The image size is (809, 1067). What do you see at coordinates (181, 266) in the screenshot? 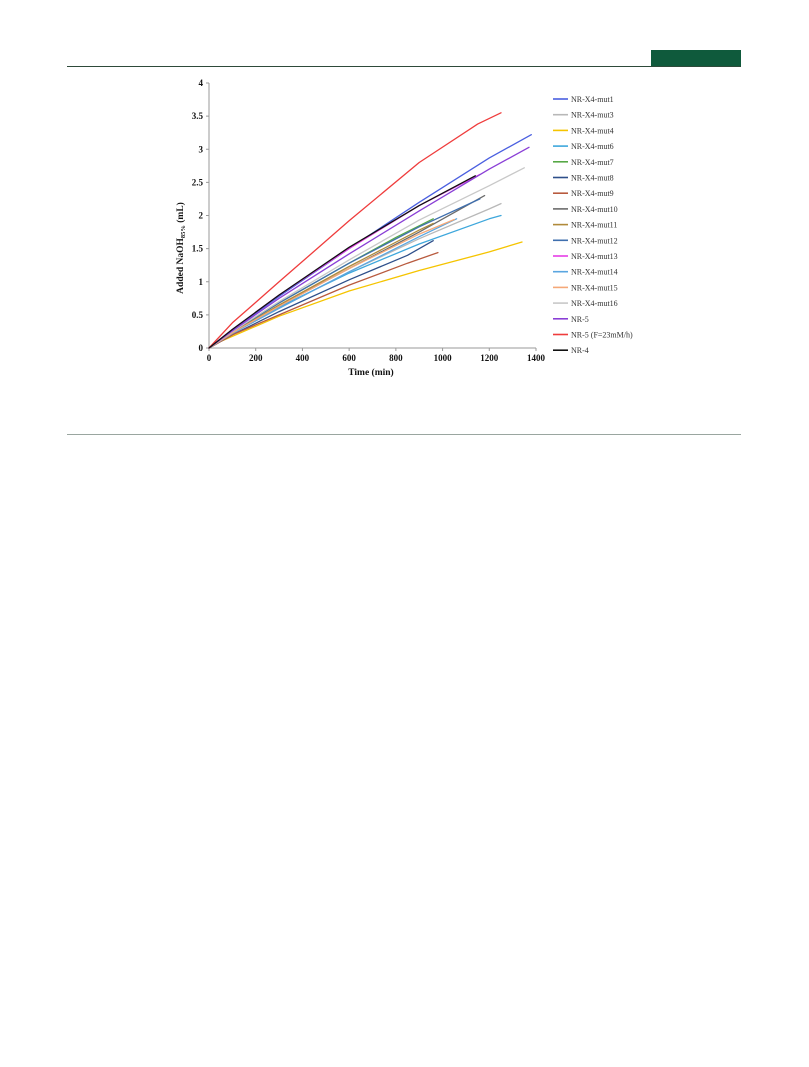
I see `y-axis-title-main: Added NaOH` at bounding box center [181, 266].